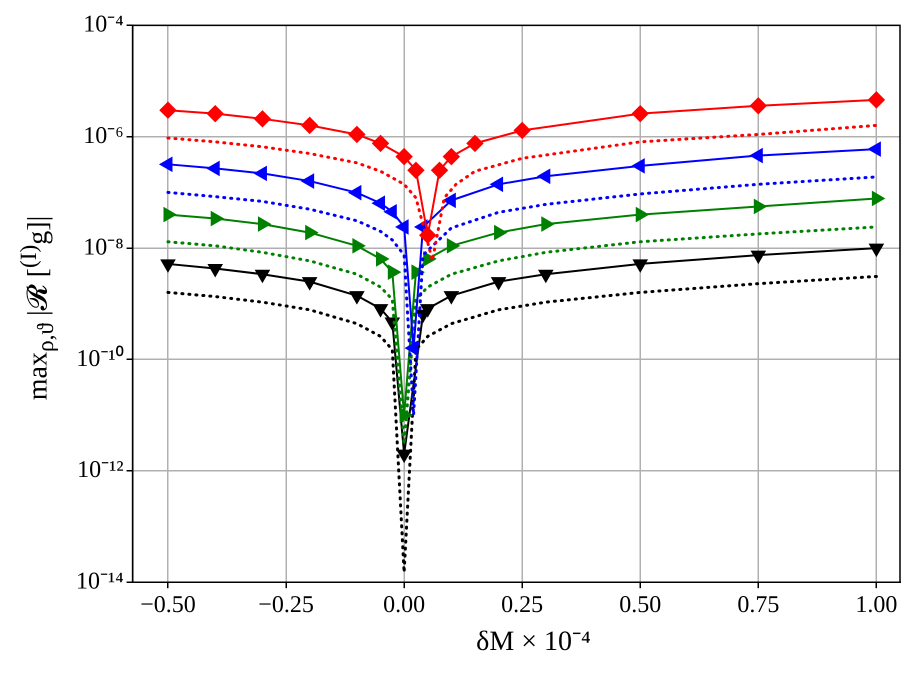  What do you see at coordinates (522, 605) in the screenshot?
I see `x-tick-label: 0.25` at bounding box center [522, 605].